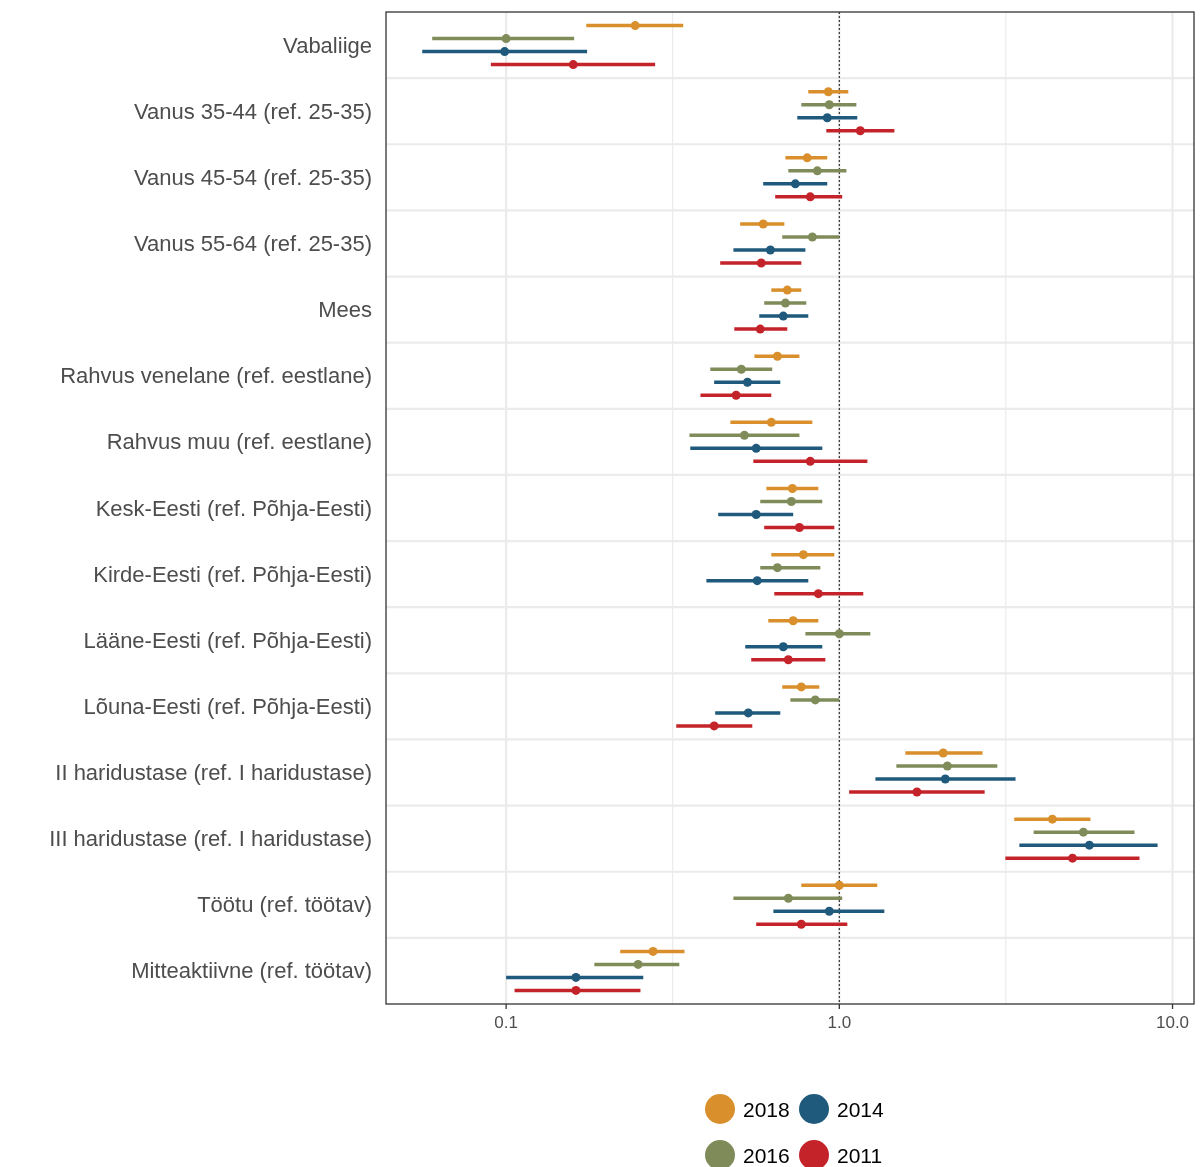 This screenshot has height=1167, width=1200. I want to click on y-tick-label: Lõuna-Eesti (ref. Põhja-Eesti), so click(227, 706).